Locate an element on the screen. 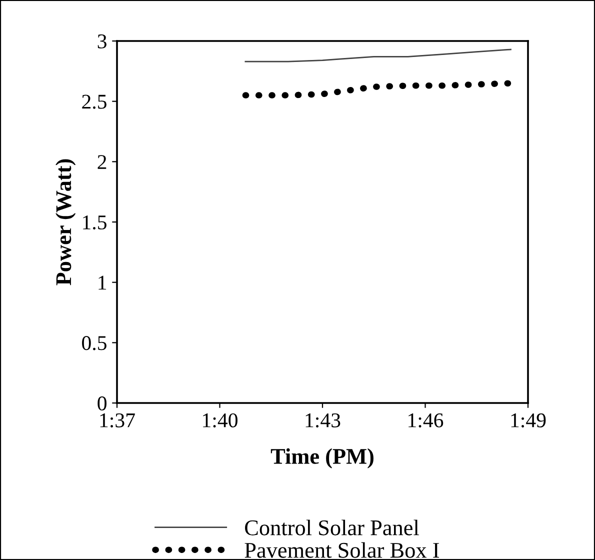 This screenshot has width=595, height=560. x-tick-label: 1:43 is located at coordinates (323, 420).